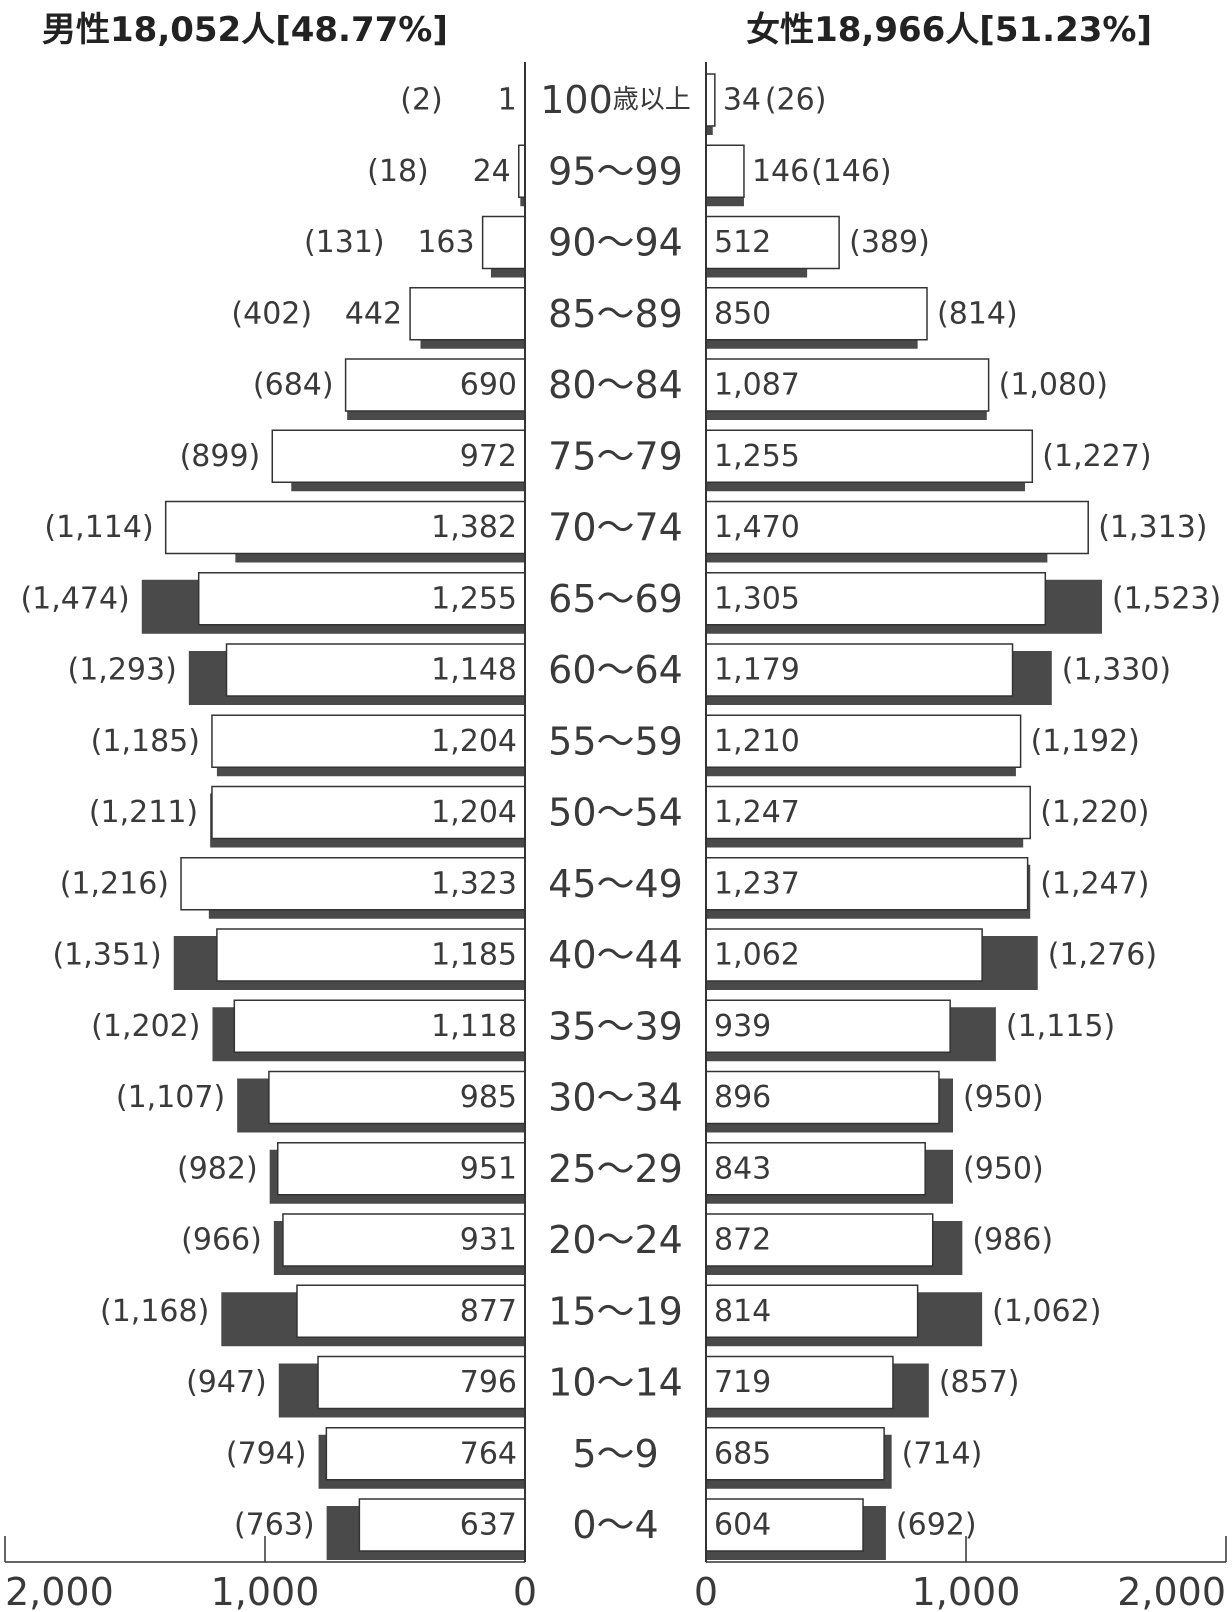 This screenshot has height=1612, width=1232. Describe the element at coordinates (114, 883) in the screenshot. I see `male-previous-value-label: (1,216)` at that location.